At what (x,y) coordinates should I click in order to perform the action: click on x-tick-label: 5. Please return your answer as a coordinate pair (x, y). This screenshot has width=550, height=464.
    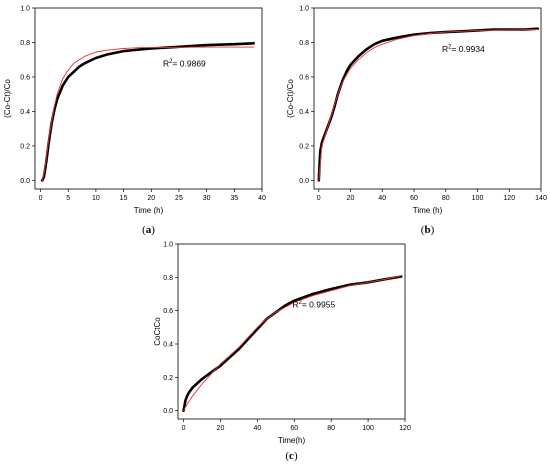
    Looking at the image, I should click on (68, 198).